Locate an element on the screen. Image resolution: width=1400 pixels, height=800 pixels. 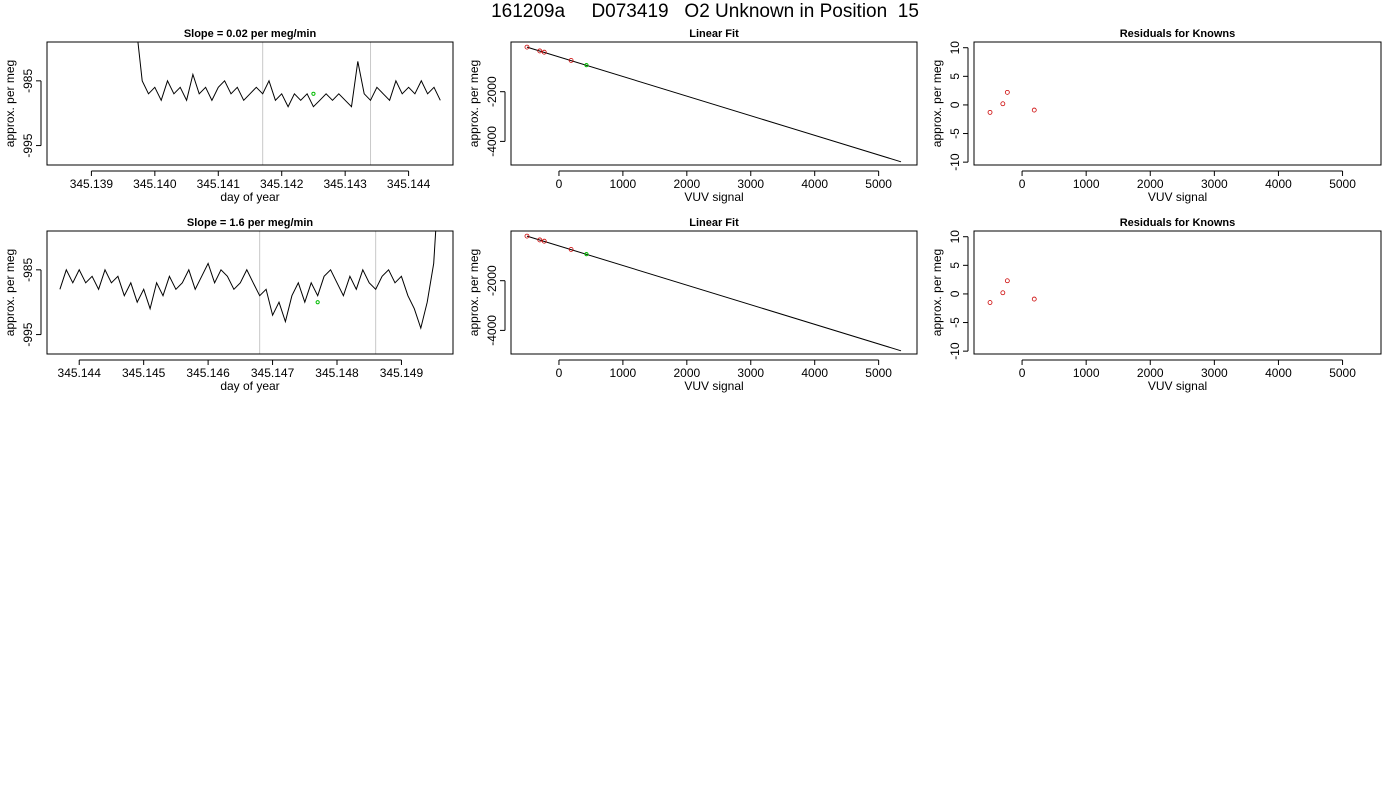
x-tick-label: 345.142 is located at coordinates (282, 184).